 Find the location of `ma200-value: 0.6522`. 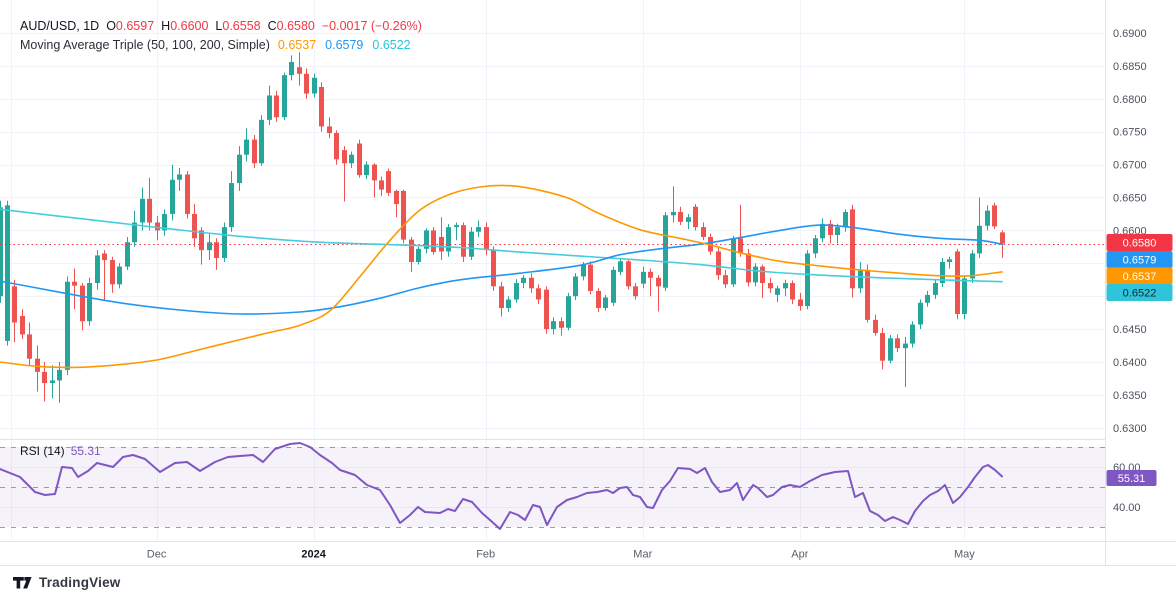

ma200-value: 0.6522 is located at coordinates (391, 45).